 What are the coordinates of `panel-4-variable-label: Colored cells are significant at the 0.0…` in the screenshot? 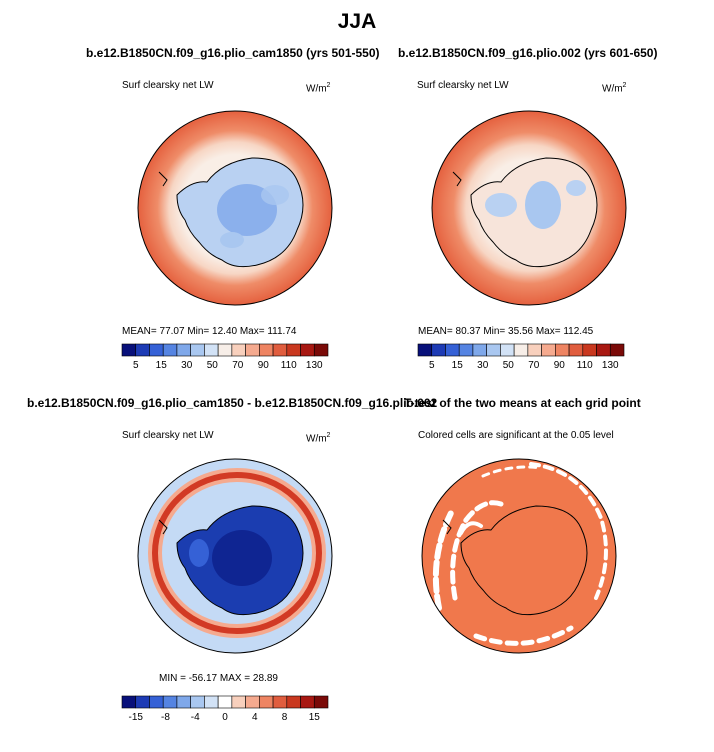 It's located at (516, 435).